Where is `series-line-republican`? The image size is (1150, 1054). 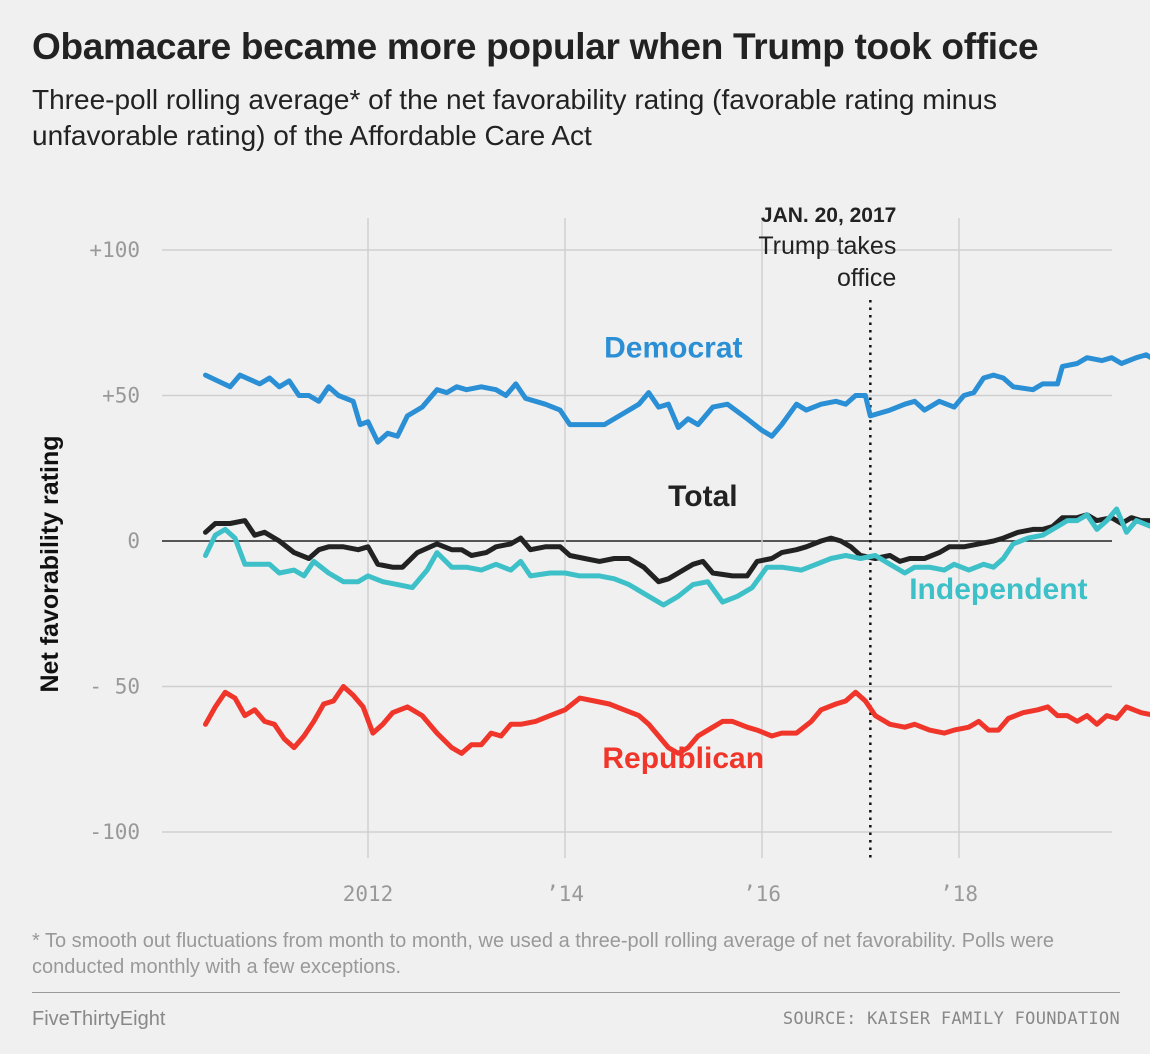
series-line-republican is located at coordinates (676, 720).